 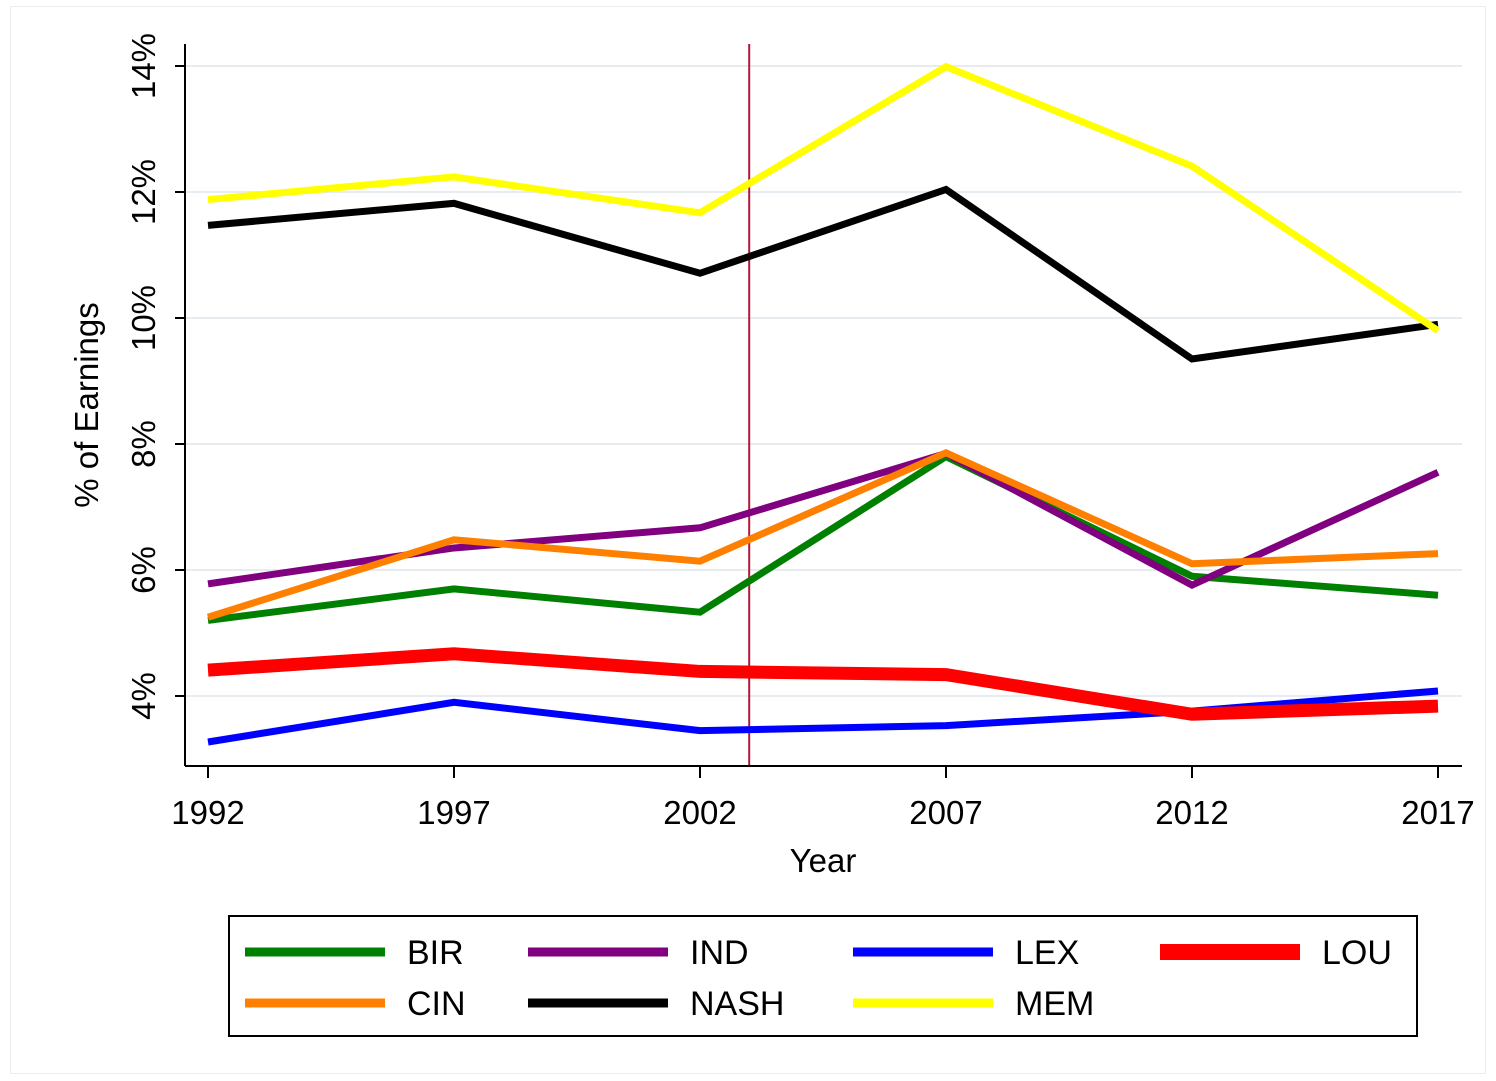 I want to click on series-line-lou, so click(x=823, y=684).